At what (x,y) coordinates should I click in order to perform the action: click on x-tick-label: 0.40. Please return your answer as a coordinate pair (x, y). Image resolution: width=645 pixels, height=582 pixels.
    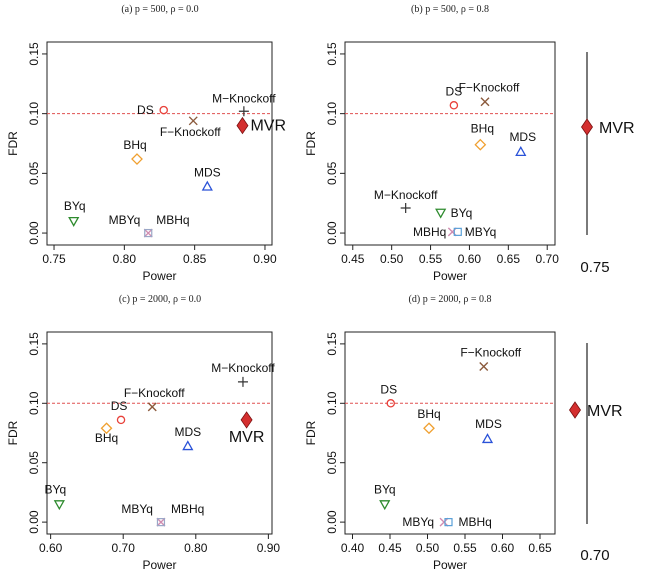
    Looking at the image, I should click on (353, 548).